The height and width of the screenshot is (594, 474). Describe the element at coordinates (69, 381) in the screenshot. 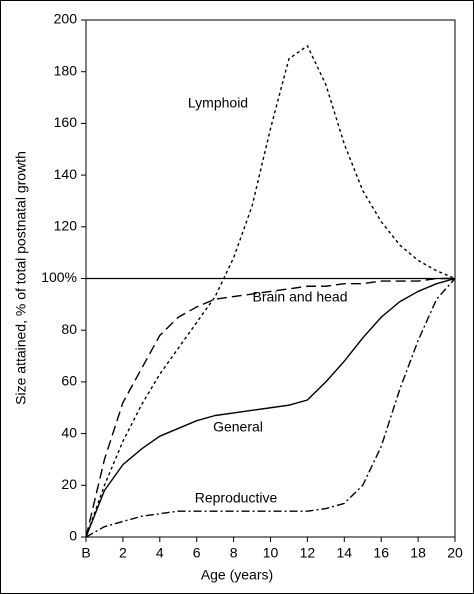

I see `y-tick-label: 60` at that location.